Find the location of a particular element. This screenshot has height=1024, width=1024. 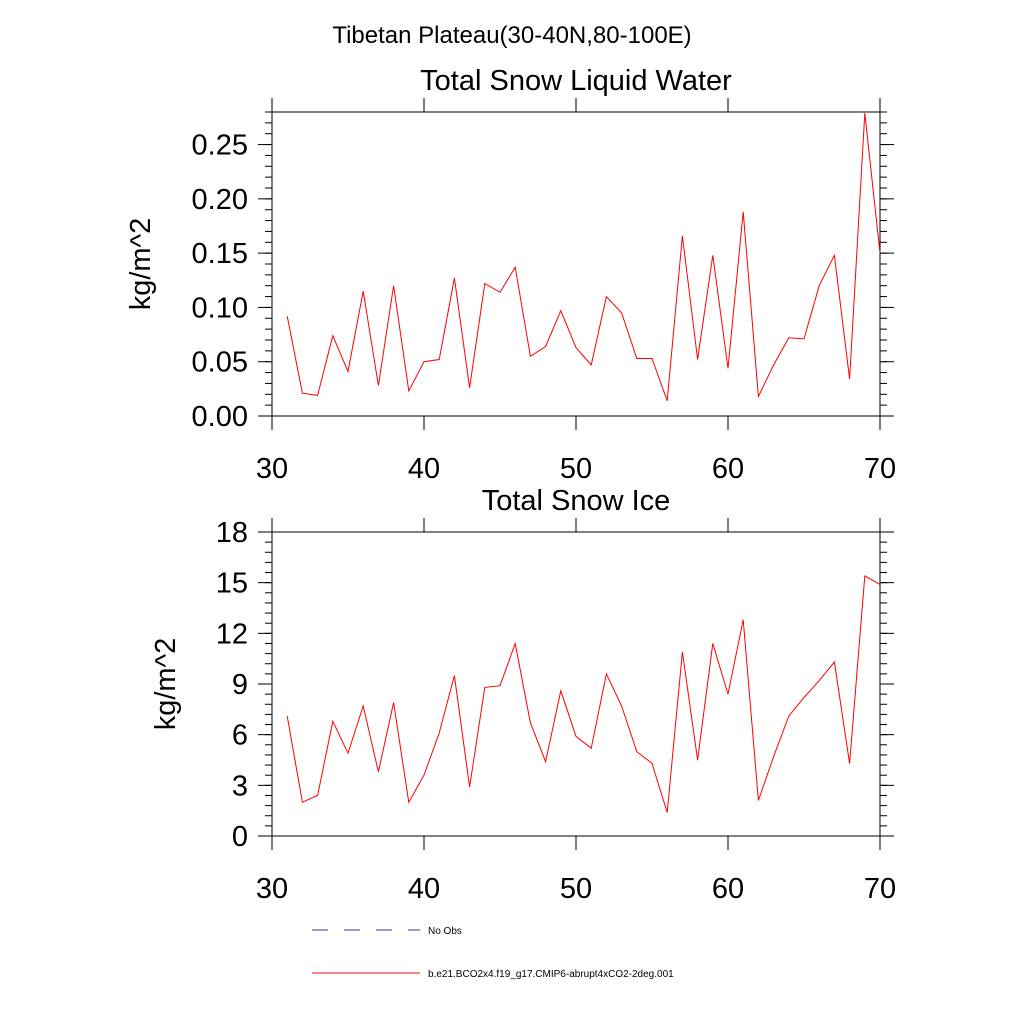

y-tick-label: 0.00 is located at coordinates (220, 417).